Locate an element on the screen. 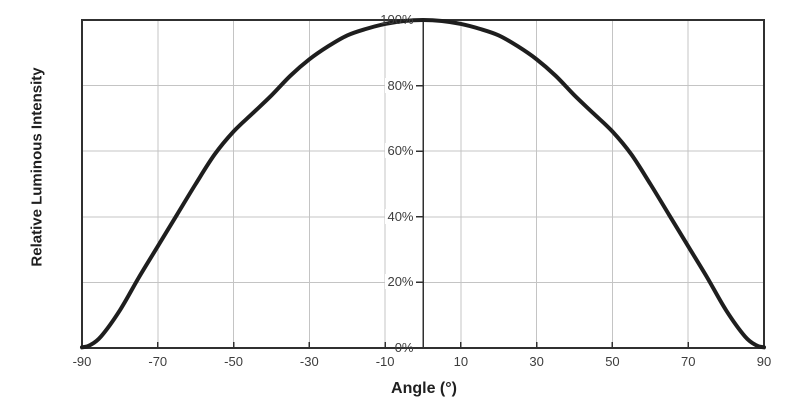  x-tick-label: 90 is located at coordinates (764, 361).